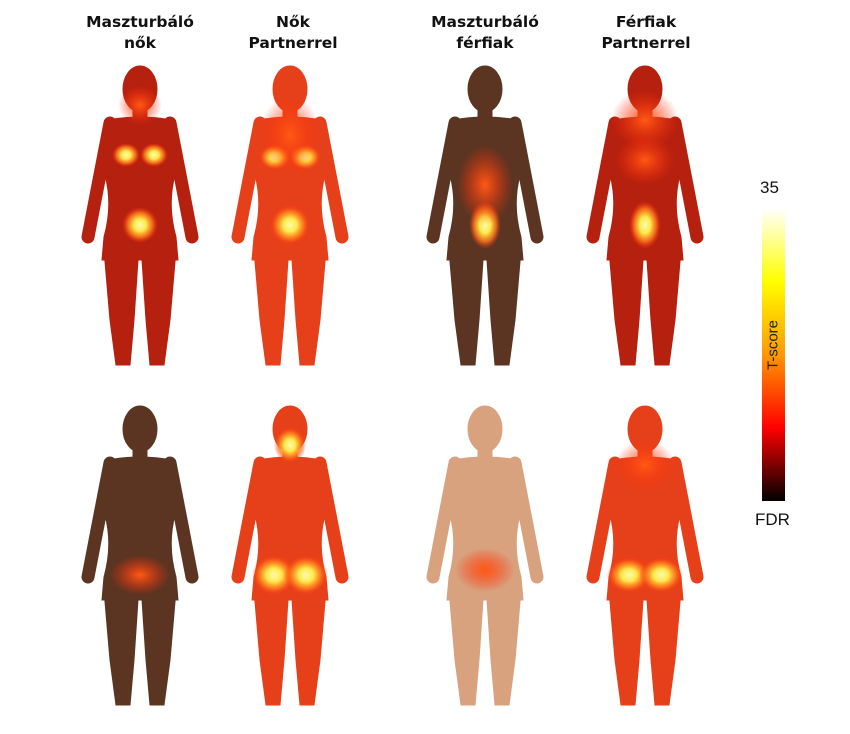 The width and height of the screenshot is (850, 734). What do you see at coordinates (485, 33) in the screenshot?
I see `column-title-men-masturbation: Maszturbáló férfiak` at bounding box center [485, 33].